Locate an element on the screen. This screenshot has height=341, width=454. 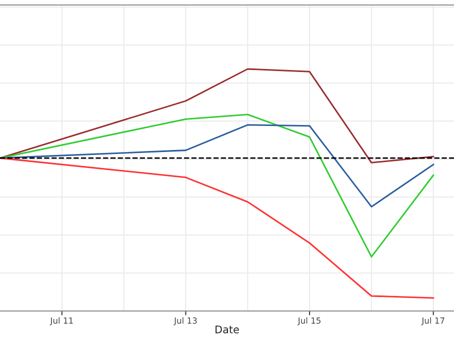
x-axis-title: Date is located at coordinates (227, 330).